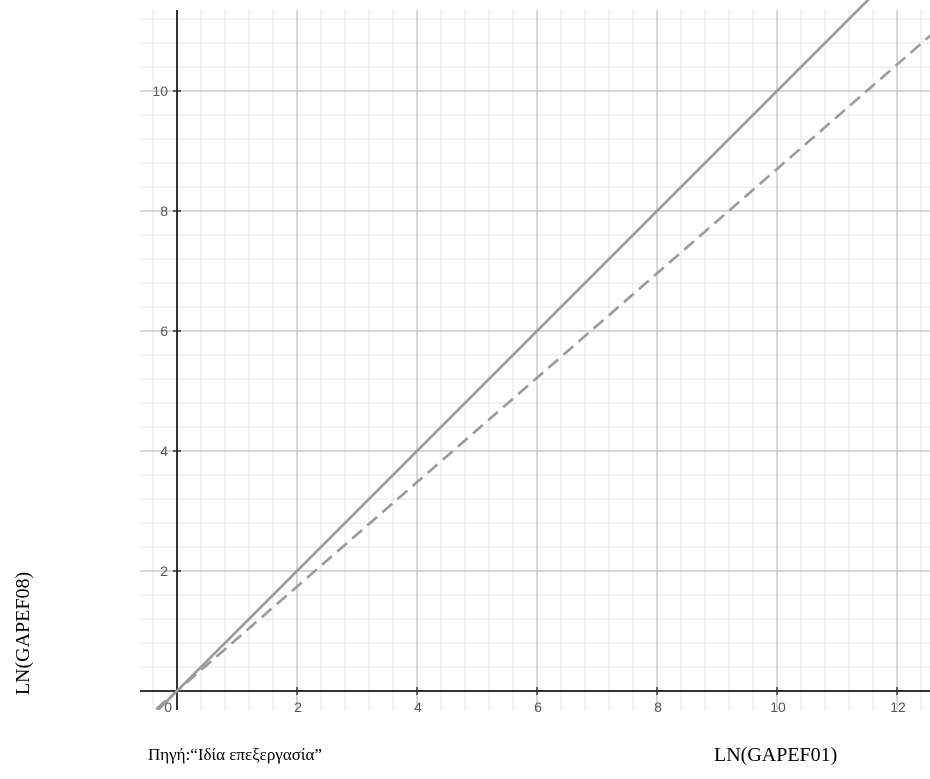 This screenshot has height=779, width=930. I want to click on source-note: Πηγή:“Ιδία επεξεργασία”, so click(235, 754).